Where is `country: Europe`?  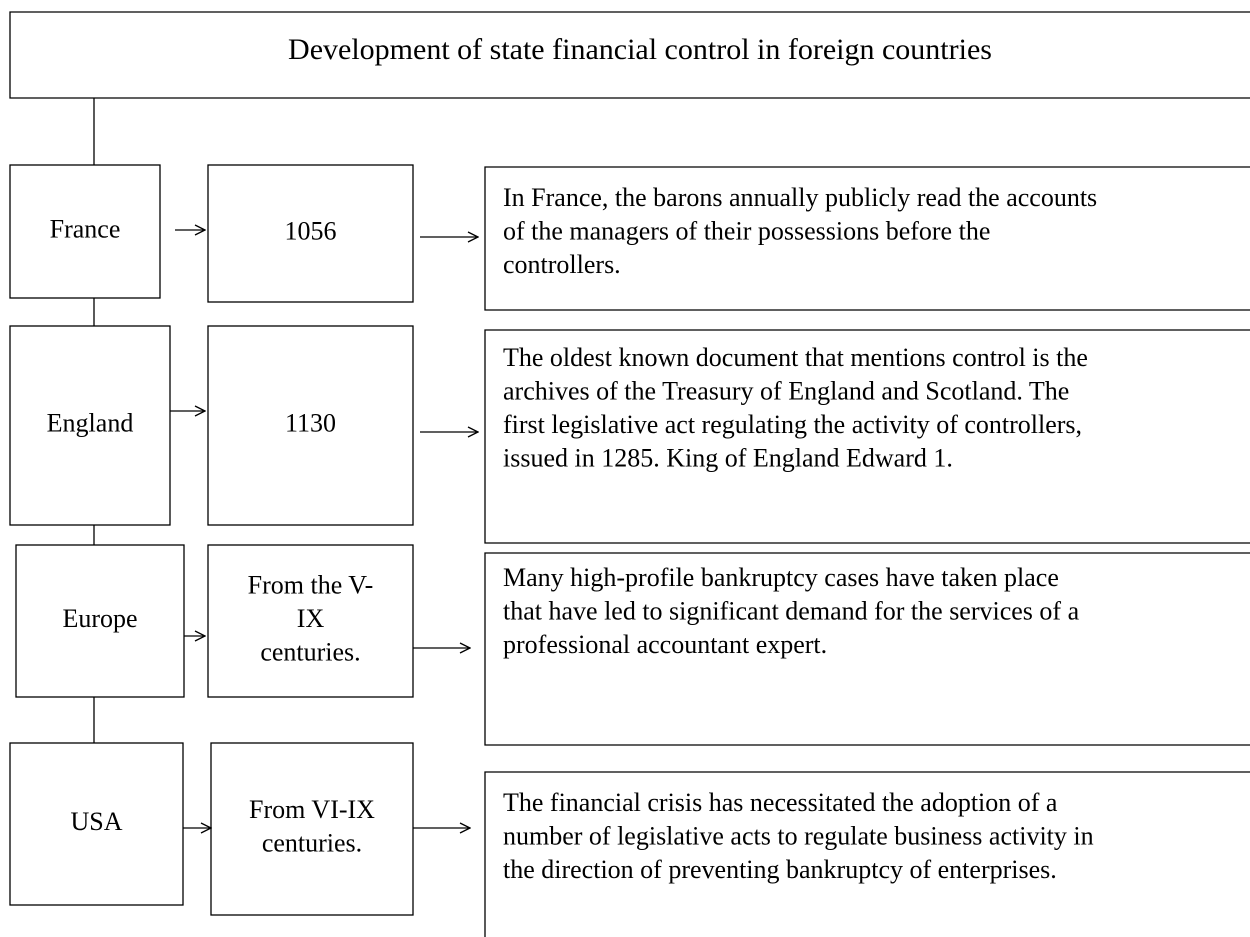 country: Europe is located at coordinates (99, 618).